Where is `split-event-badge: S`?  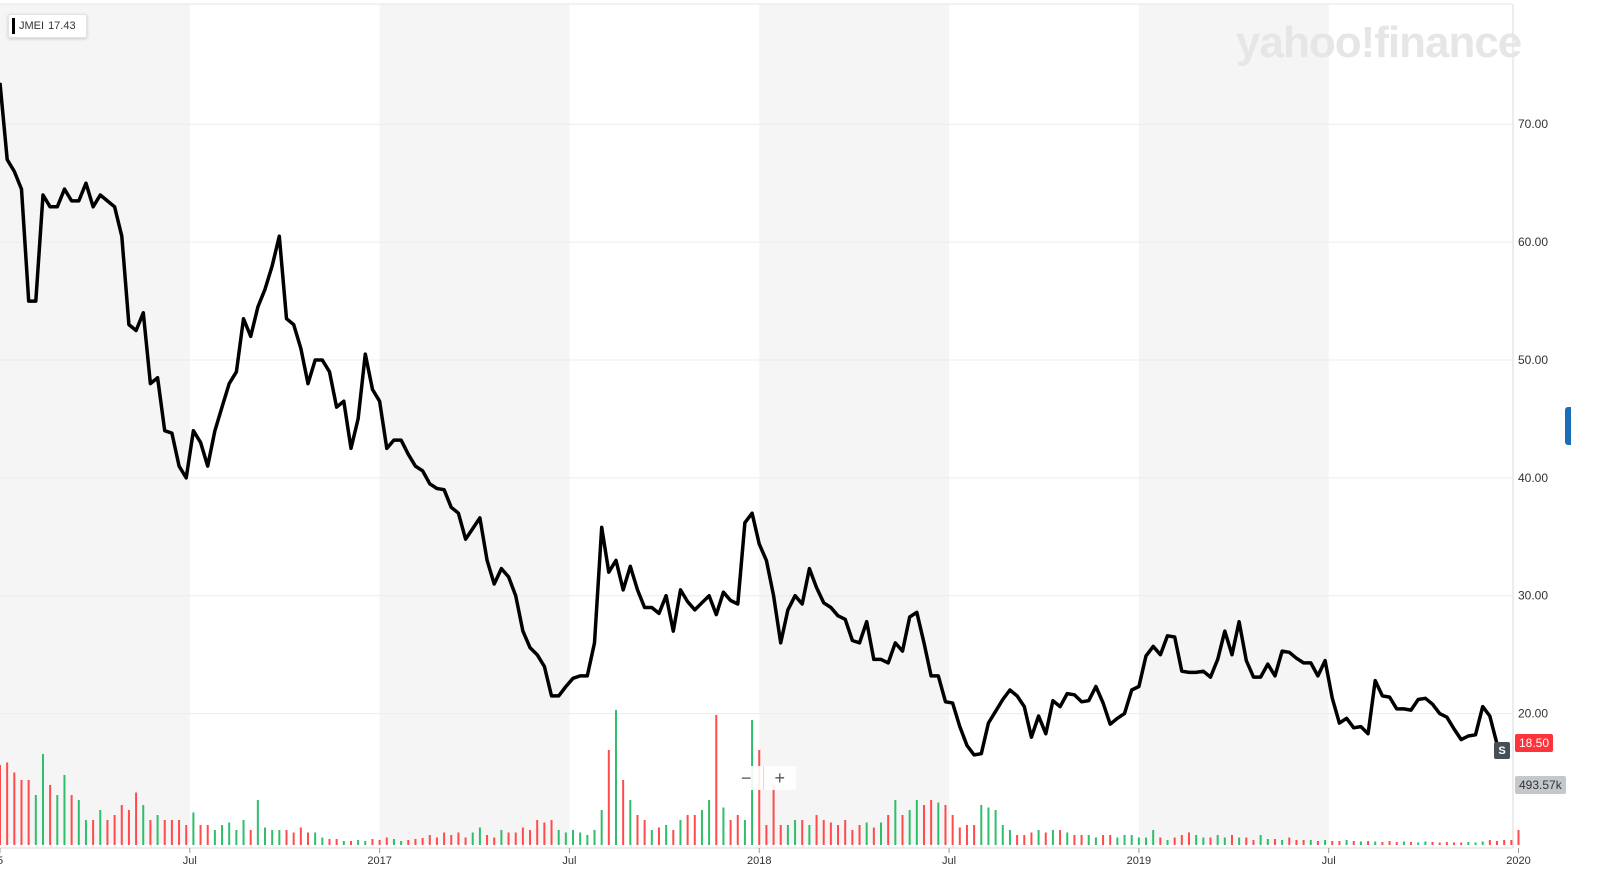
split-event-badge: S is located at coordinates (1502, 750).